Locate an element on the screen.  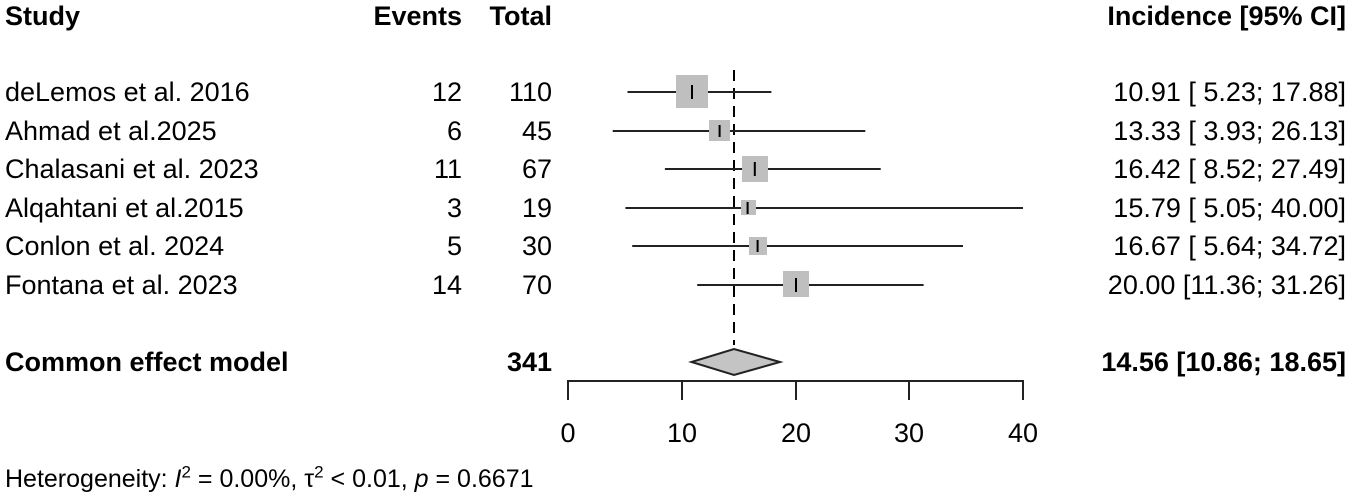
tau-symbol: τ is located at coordinates (309, 479).